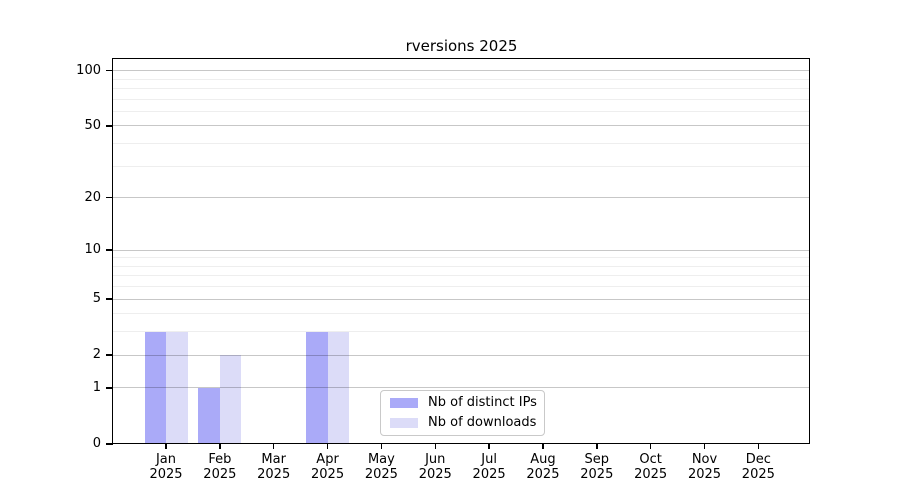 This screenshot has width=900, height=500. Describe the element at coordinates (96, 387) in the screenshot. I see `y-tick-label-1: 1` at that location.